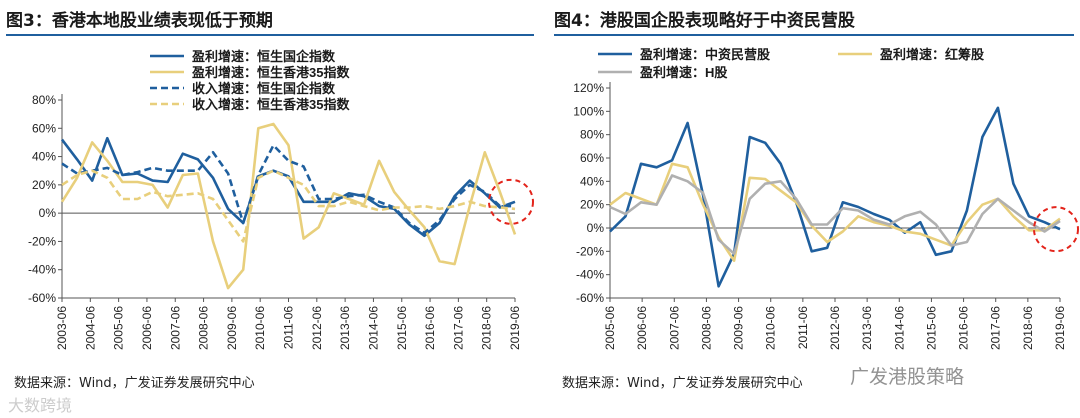 The image size is (1080, 418). Describe the element at coordinates (40, 405) in the screenshot. I see `watermark-corner: 大数跨境` at that location.